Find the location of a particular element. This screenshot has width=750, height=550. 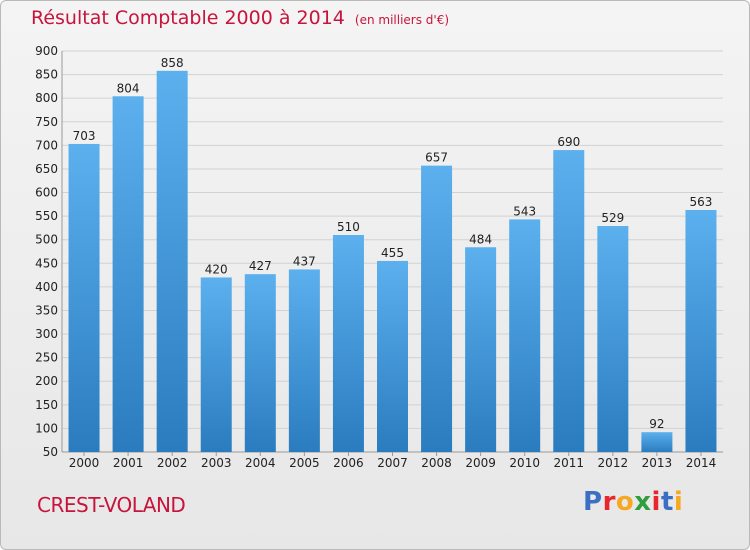

y-tick-label: 550 is located at coordinates (46, 216).